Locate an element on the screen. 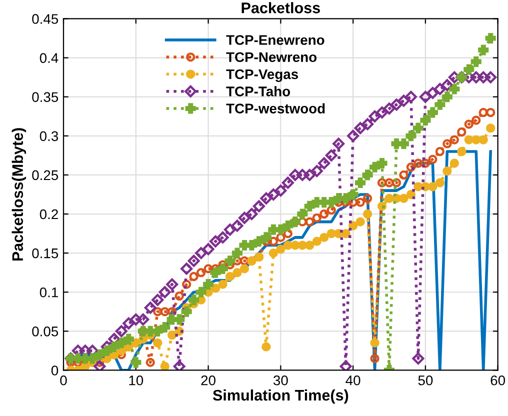  legend-label: TCP-Taho is located at coordinates (258, 91).